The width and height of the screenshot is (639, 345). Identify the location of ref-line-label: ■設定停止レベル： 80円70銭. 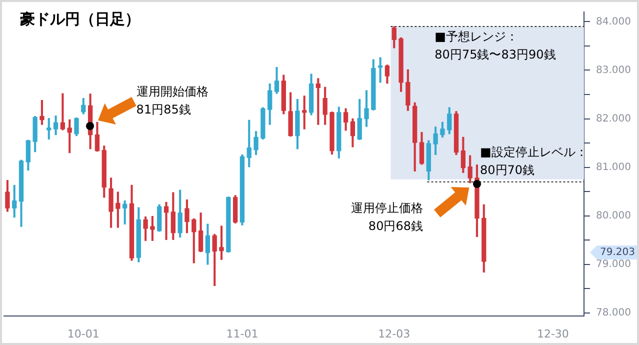
(534, 160).